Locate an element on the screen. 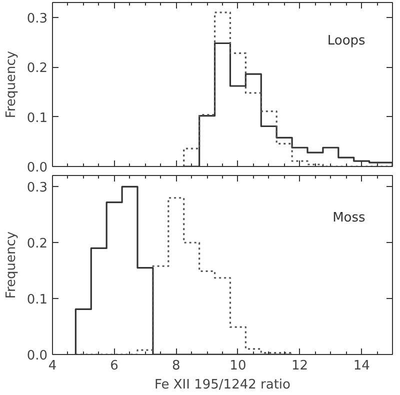  x-tick-label: 8 is located at coordinates (176, 366).